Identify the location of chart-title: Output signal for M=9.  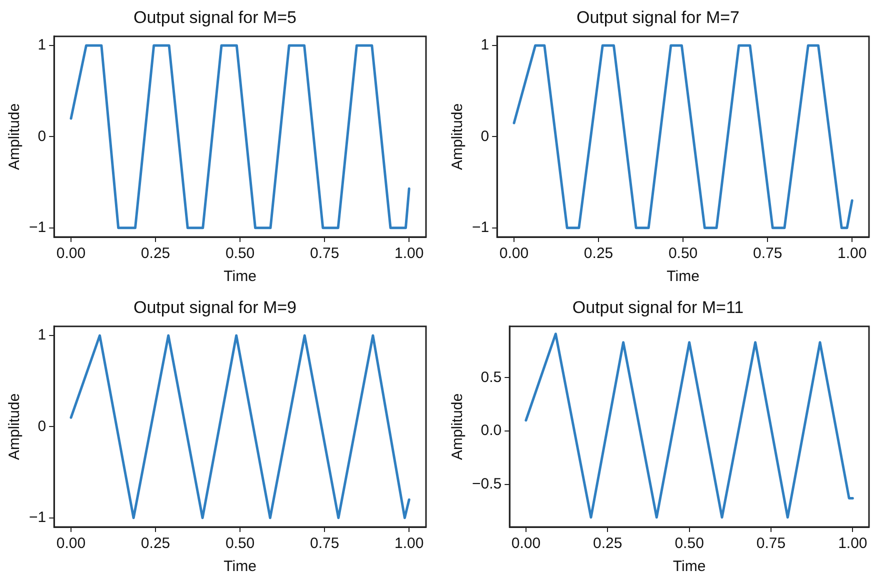
(215, 307).